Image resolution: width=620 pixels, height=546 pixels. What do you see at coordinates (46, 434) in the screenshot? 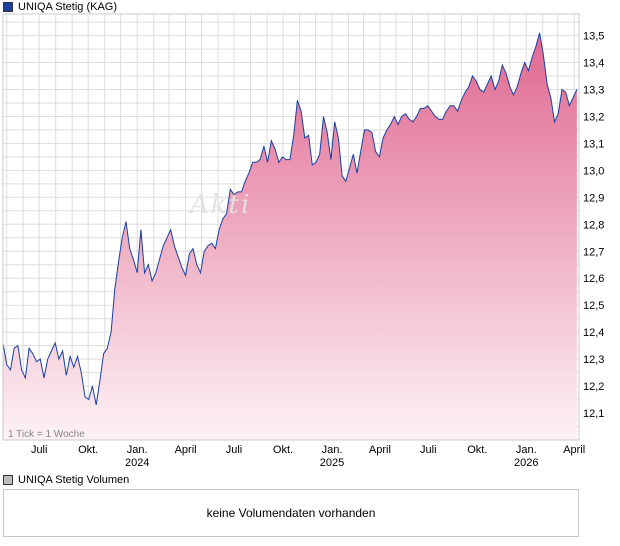
I see `tick-note: 1 Tick = 1 Woche` at bounding box center [46, 434].